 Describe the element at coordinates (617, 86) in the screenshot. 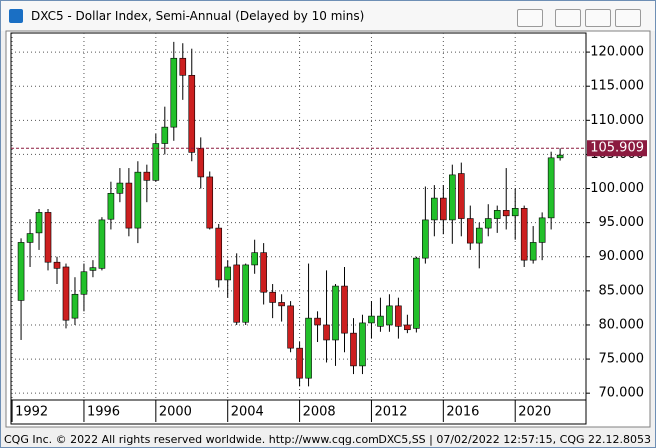

I see `y-tick-label: 115.000` at that location.